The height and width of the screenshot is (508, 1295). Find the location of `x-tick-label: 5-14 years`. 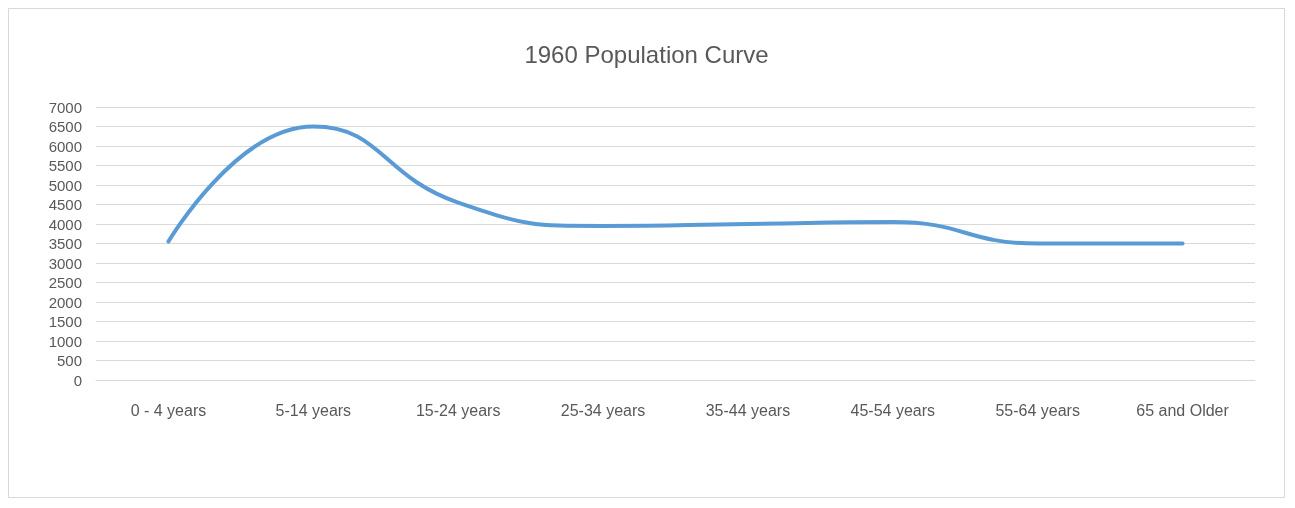

x-tick-label: 5-14 years is located at coordinates (313, 410).